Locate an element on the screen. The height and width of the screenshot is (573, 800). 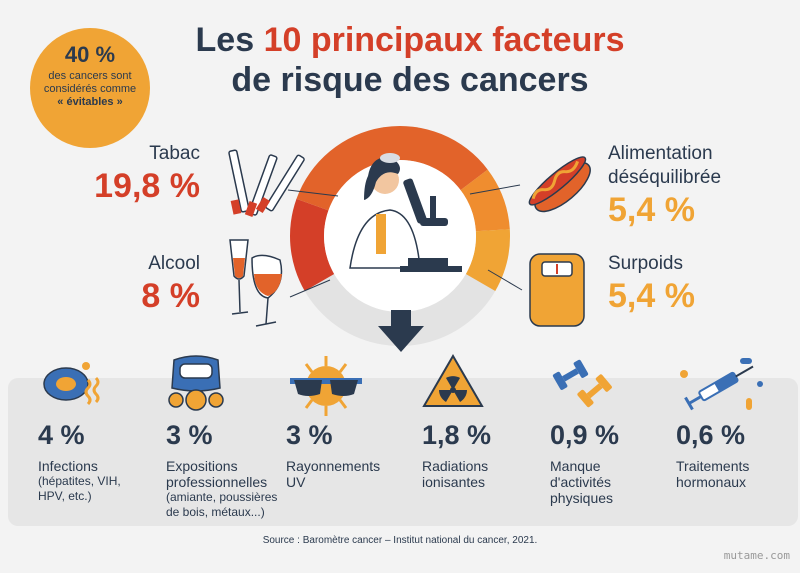
factor-tabac: Tabac 19,8 % is located at coordinates (145, 174).